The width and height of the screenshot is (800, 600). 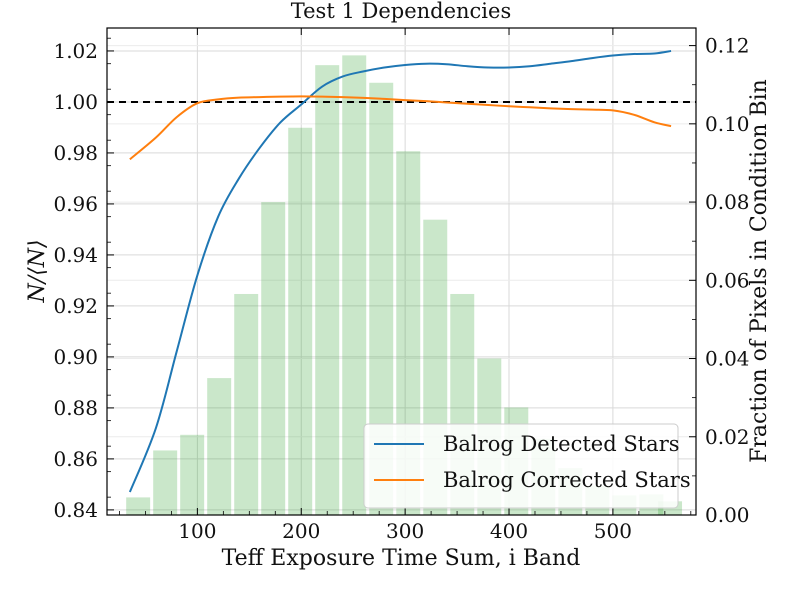 I want to click on x-tick-label: 100, so click(x=197, y=531).